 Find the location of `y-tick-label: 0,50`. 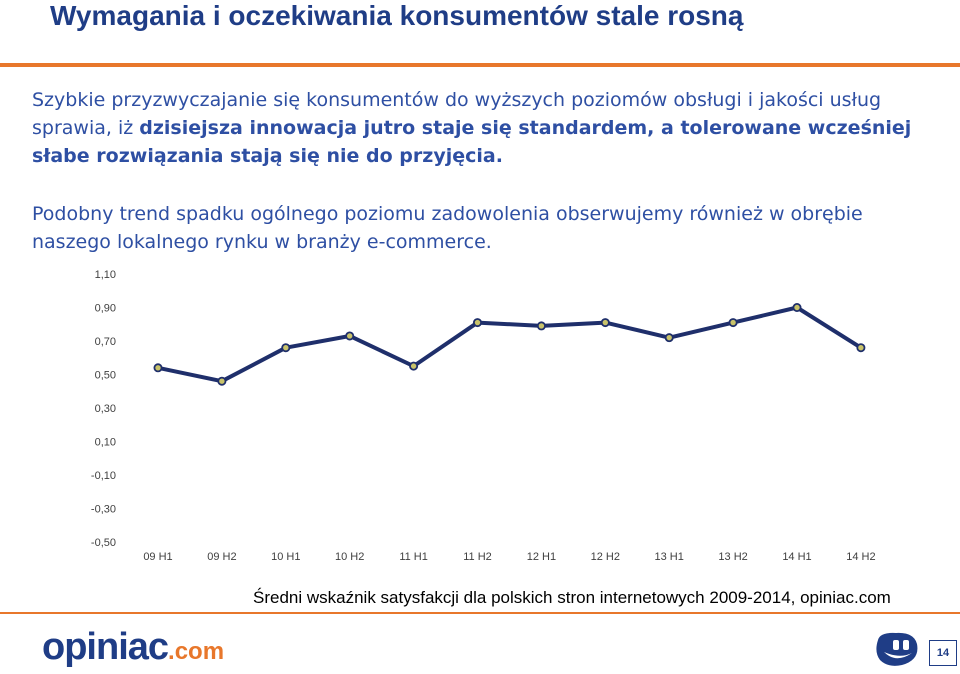

y-tick-label: 0,50 is located at coordinates (105, 376).